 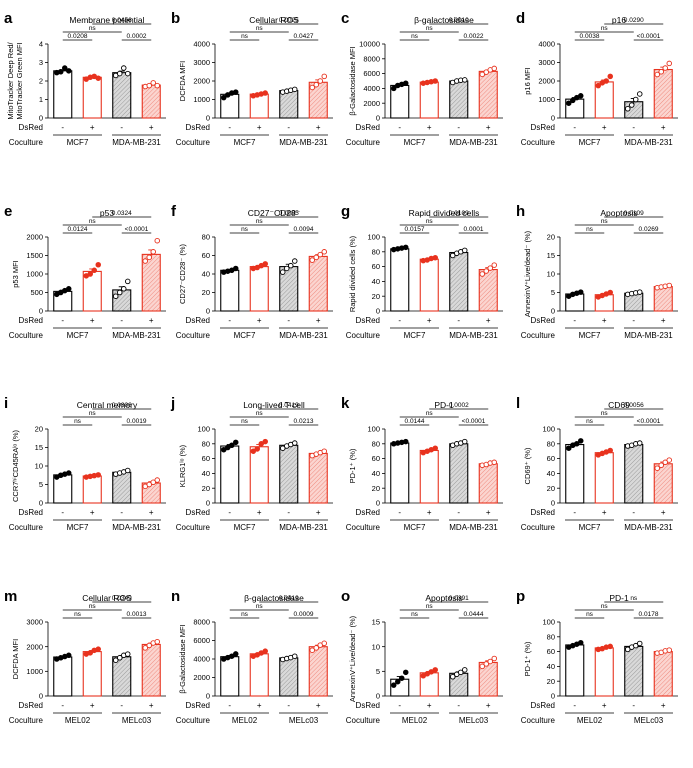 What do you see at coordinates (8, 18) in the screenshot?
I see `panel-letter: a` at bounding box center [8, 18].